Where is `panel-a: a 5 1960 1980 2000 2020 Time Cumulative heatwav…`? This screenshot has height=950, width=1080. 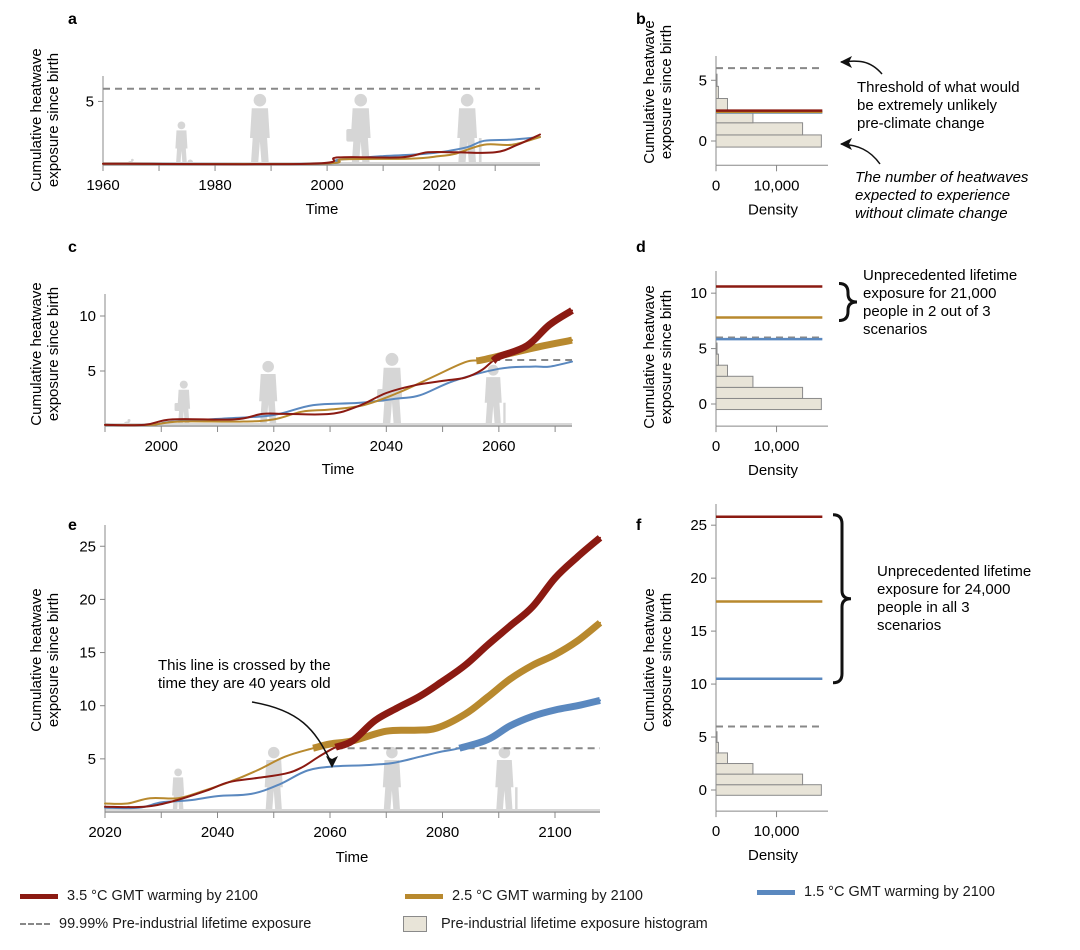
panel-a: a 5 1960 1980 2000 2020 Time Cumulative heatwav… is located at coordinates (284, 114).